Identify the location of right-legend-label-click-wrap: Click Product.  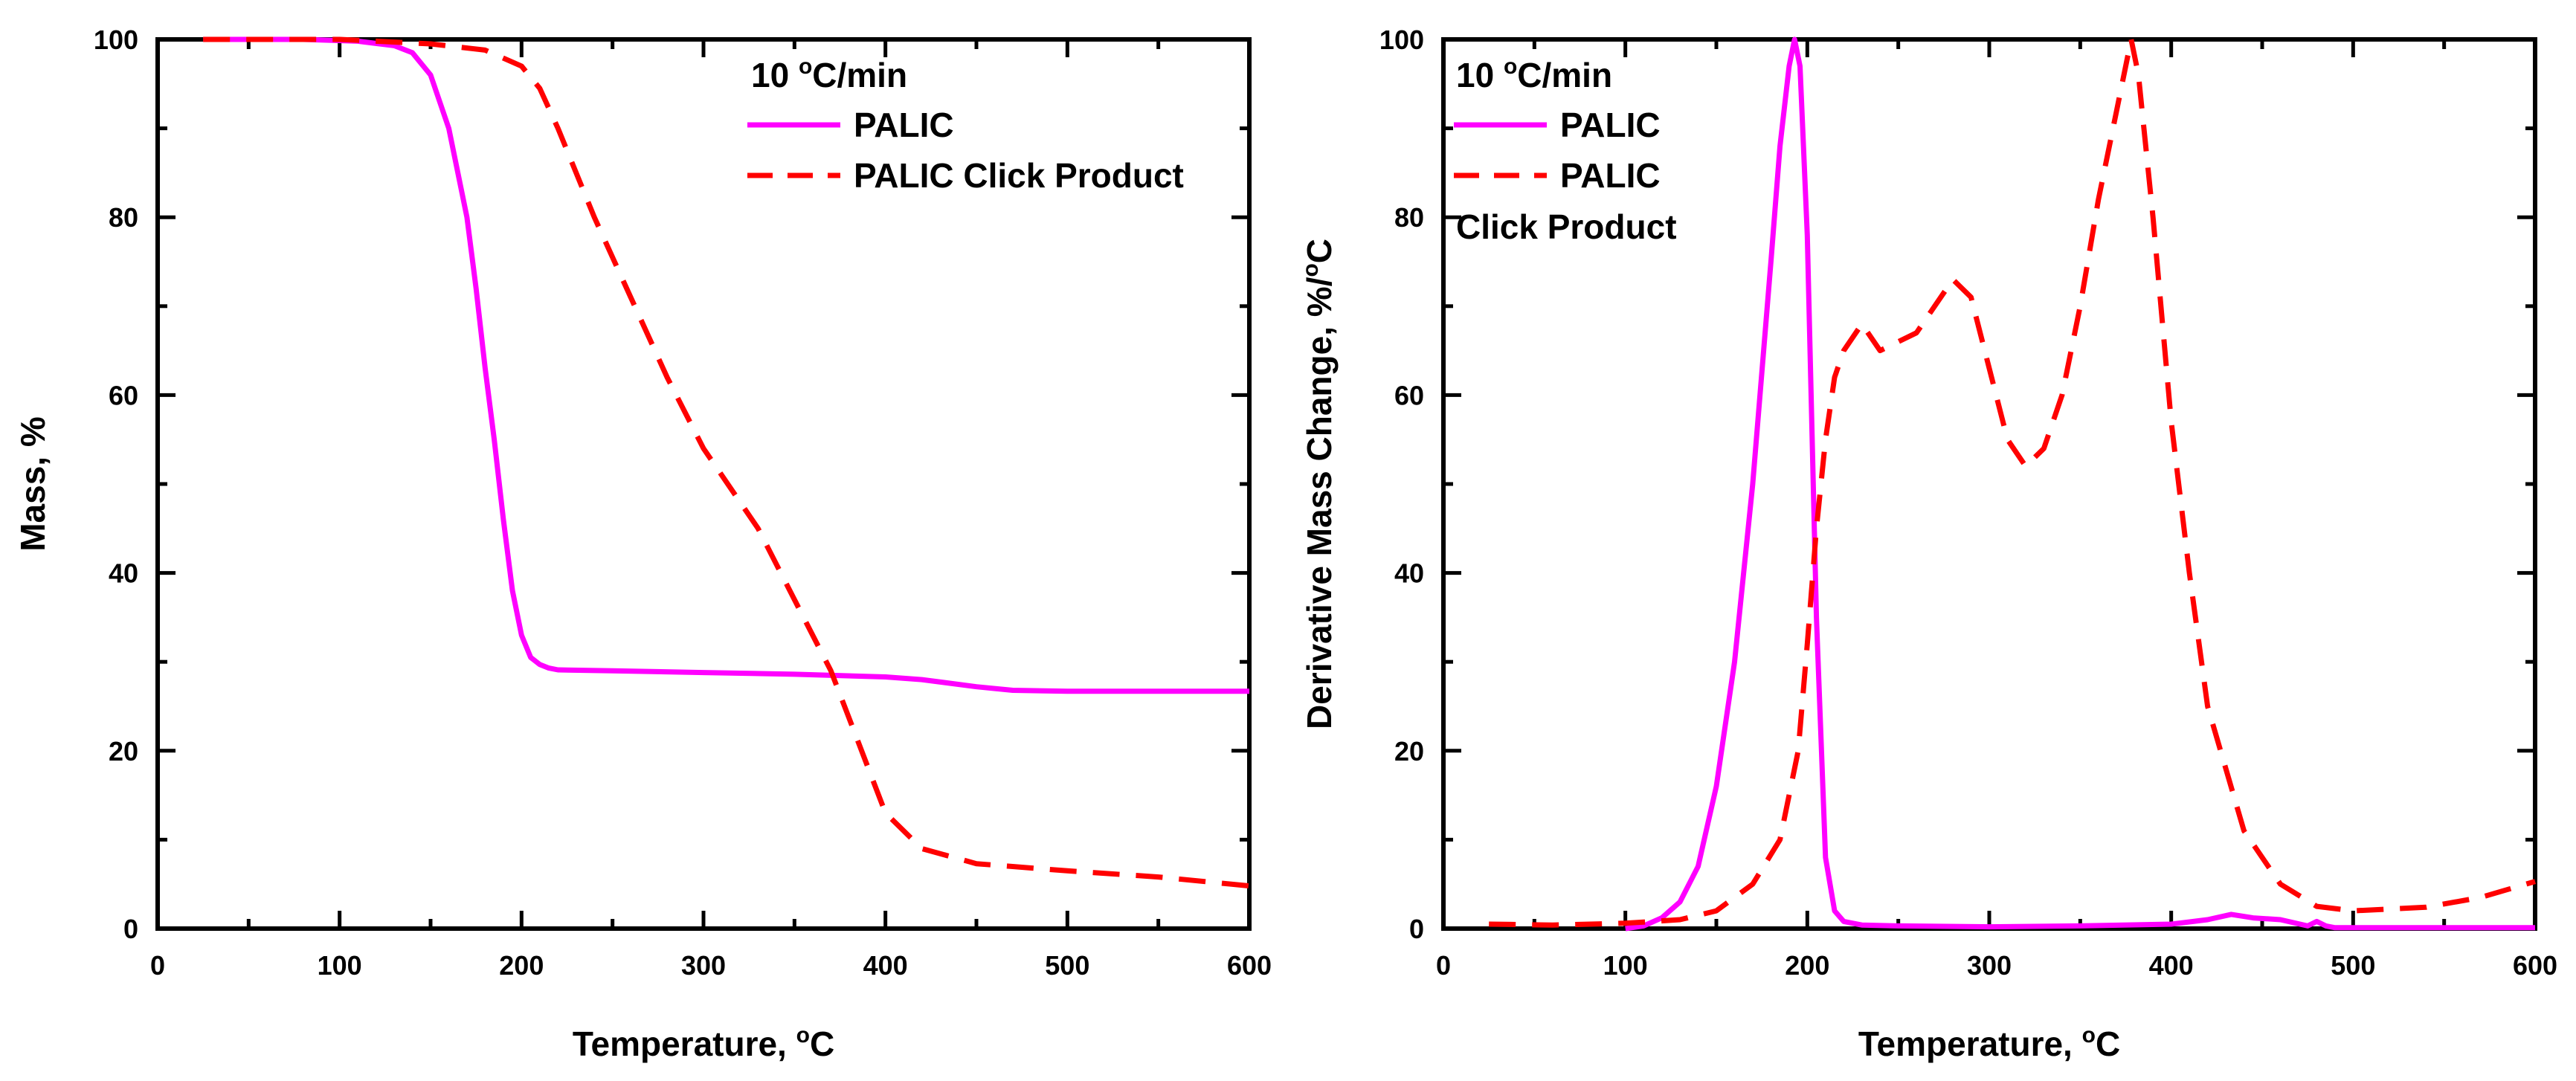
(1566, 226).